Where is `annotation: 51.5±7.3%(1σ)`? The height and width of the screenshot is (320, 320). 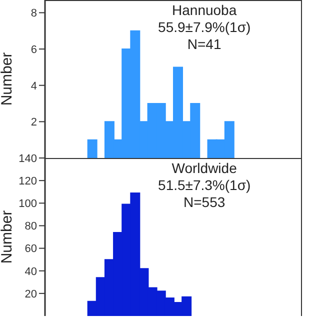
annotation: 51.5±7.3%(1σ) is located at coordinates (204, 185).